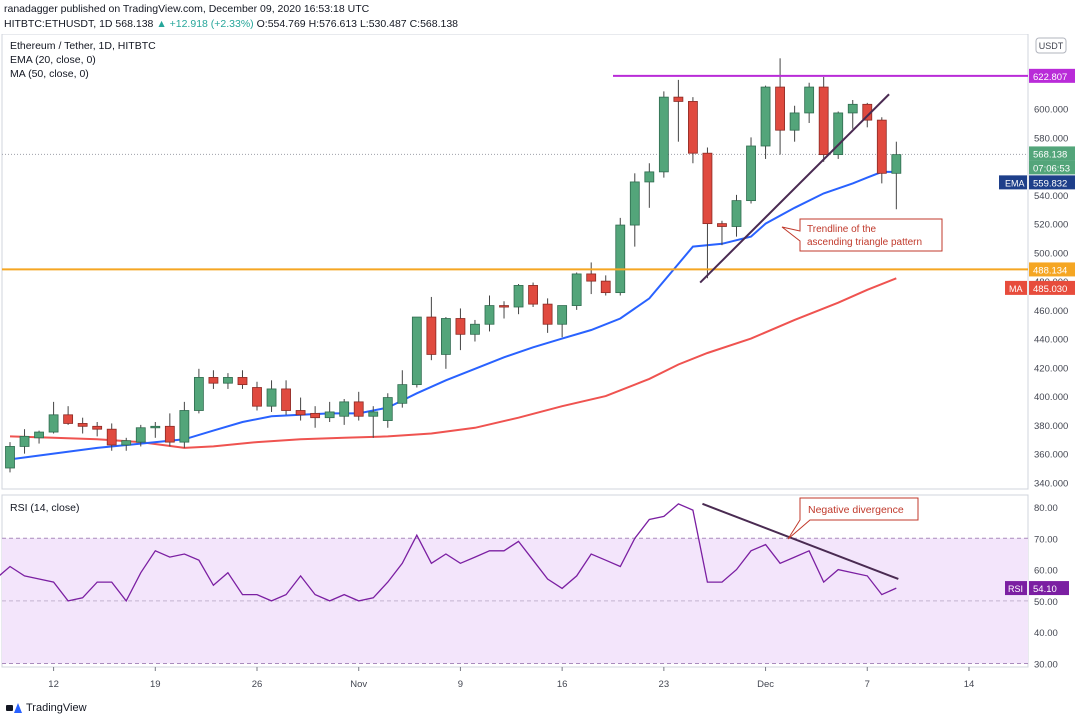 The width and height of the screenshot is (1080, 719). I want to click on x-tick-label: 12, so click(53, 684).